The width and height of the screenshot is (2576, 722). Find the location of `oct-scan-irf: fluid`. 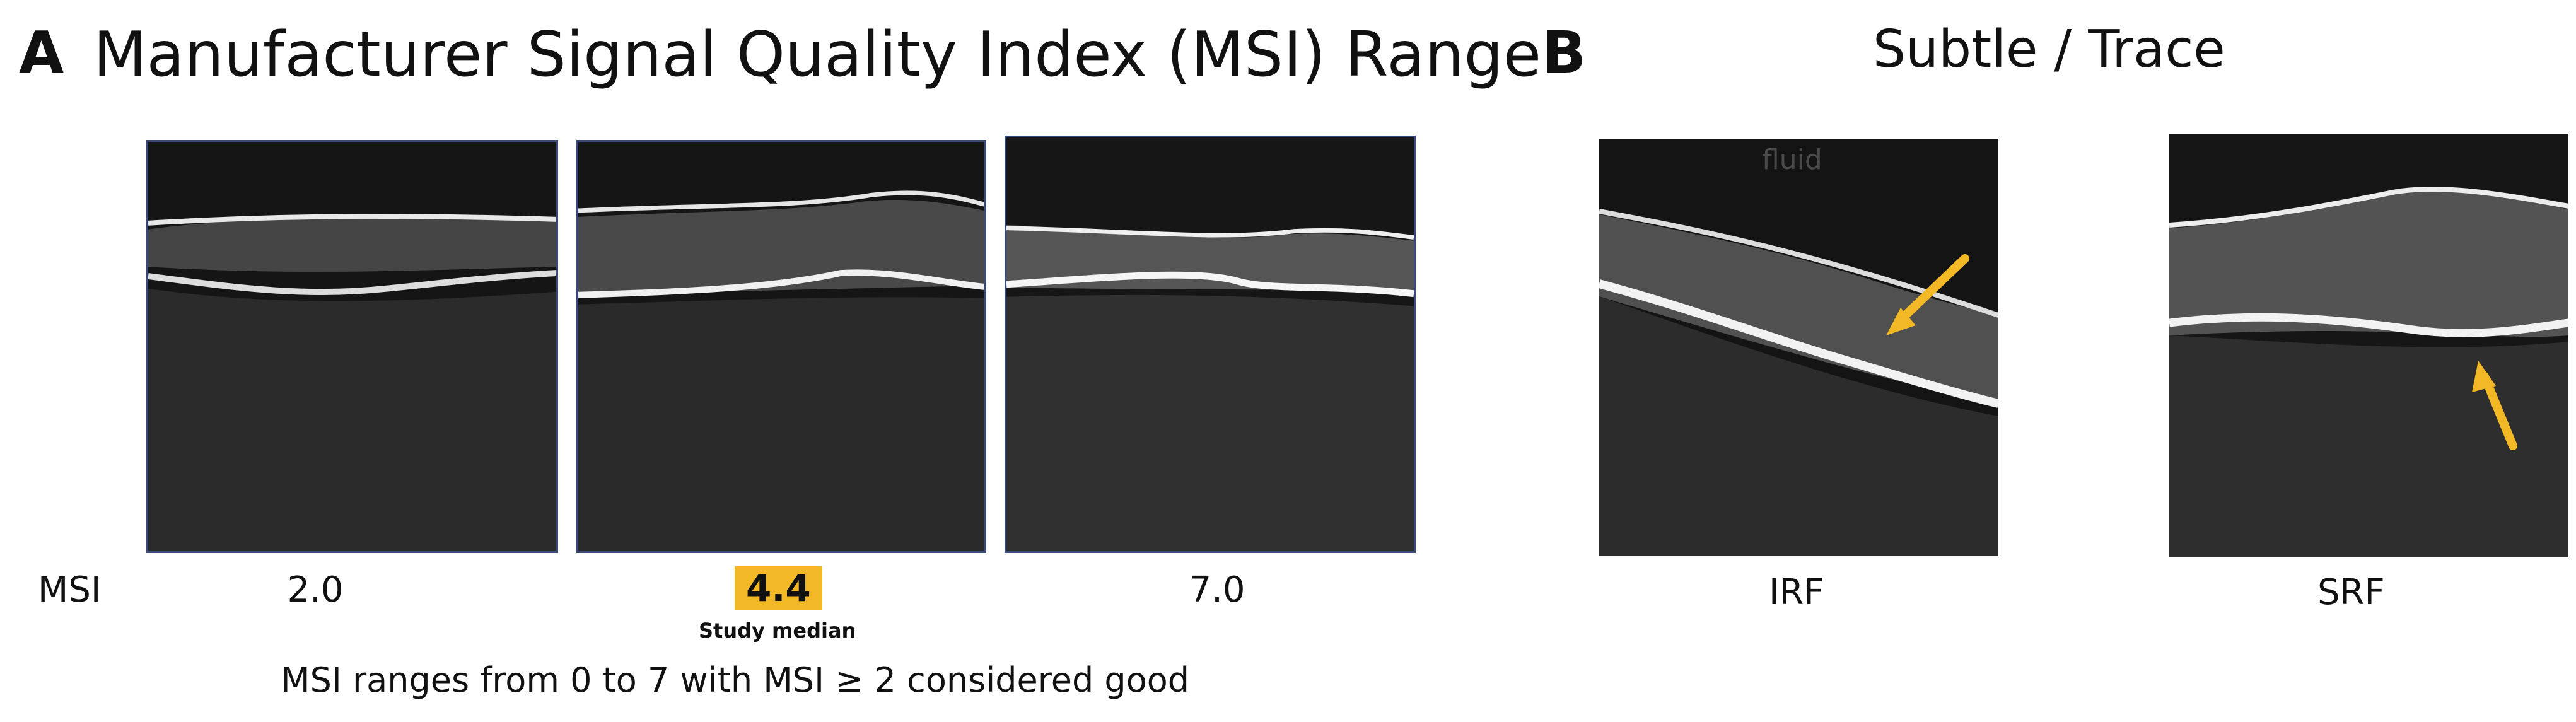

oct-scan-irf: fluid is located at coordinates (1799, 348).